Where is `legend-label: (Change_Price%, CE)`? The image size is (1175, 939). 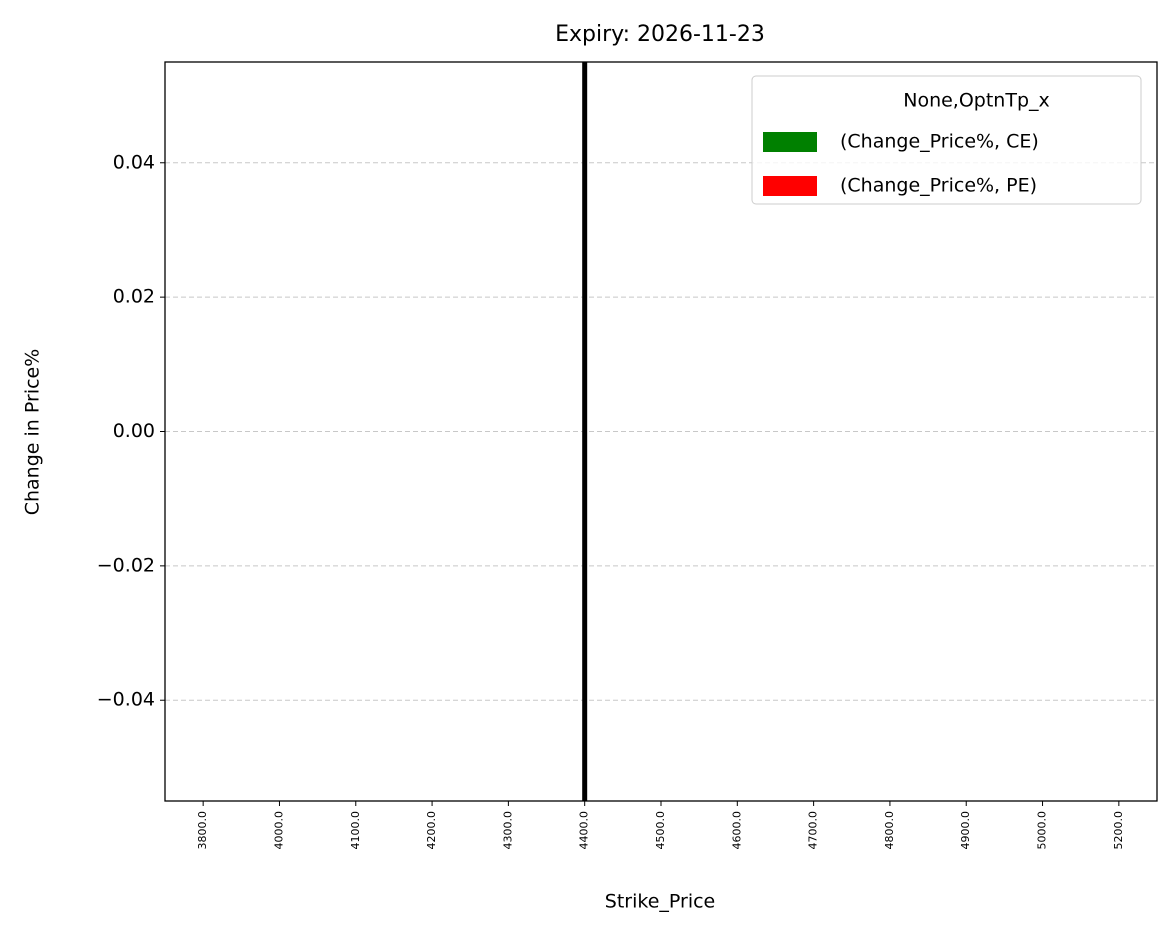 legend-label: (Change_Price%, CE) is located at coordinates (939, 142).